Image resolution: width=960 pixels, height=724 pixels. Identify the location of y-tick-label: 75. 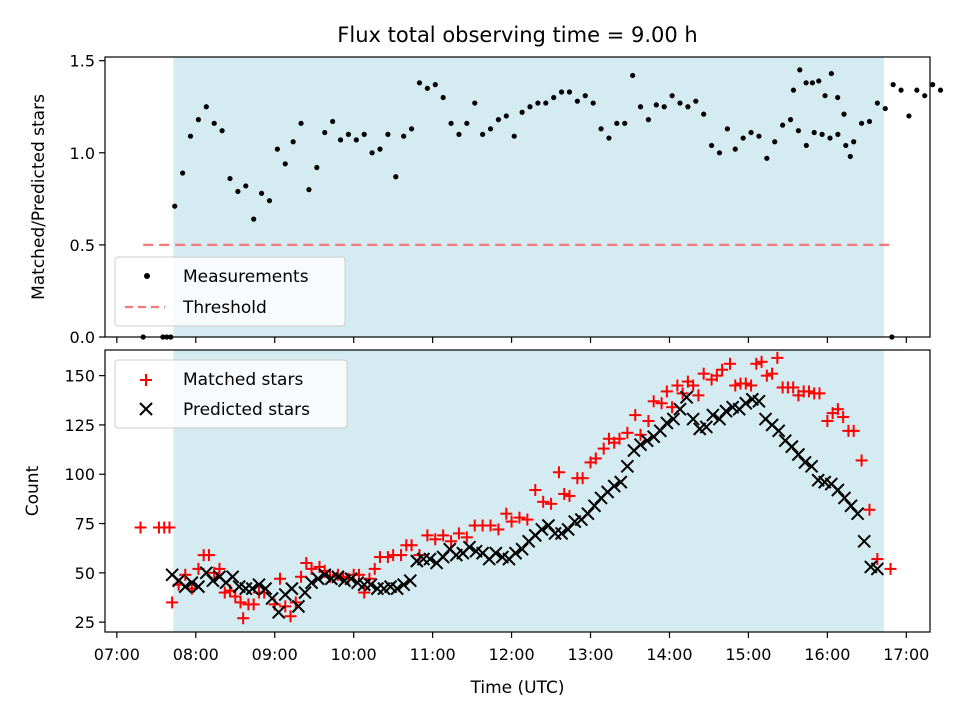
(85, 524).